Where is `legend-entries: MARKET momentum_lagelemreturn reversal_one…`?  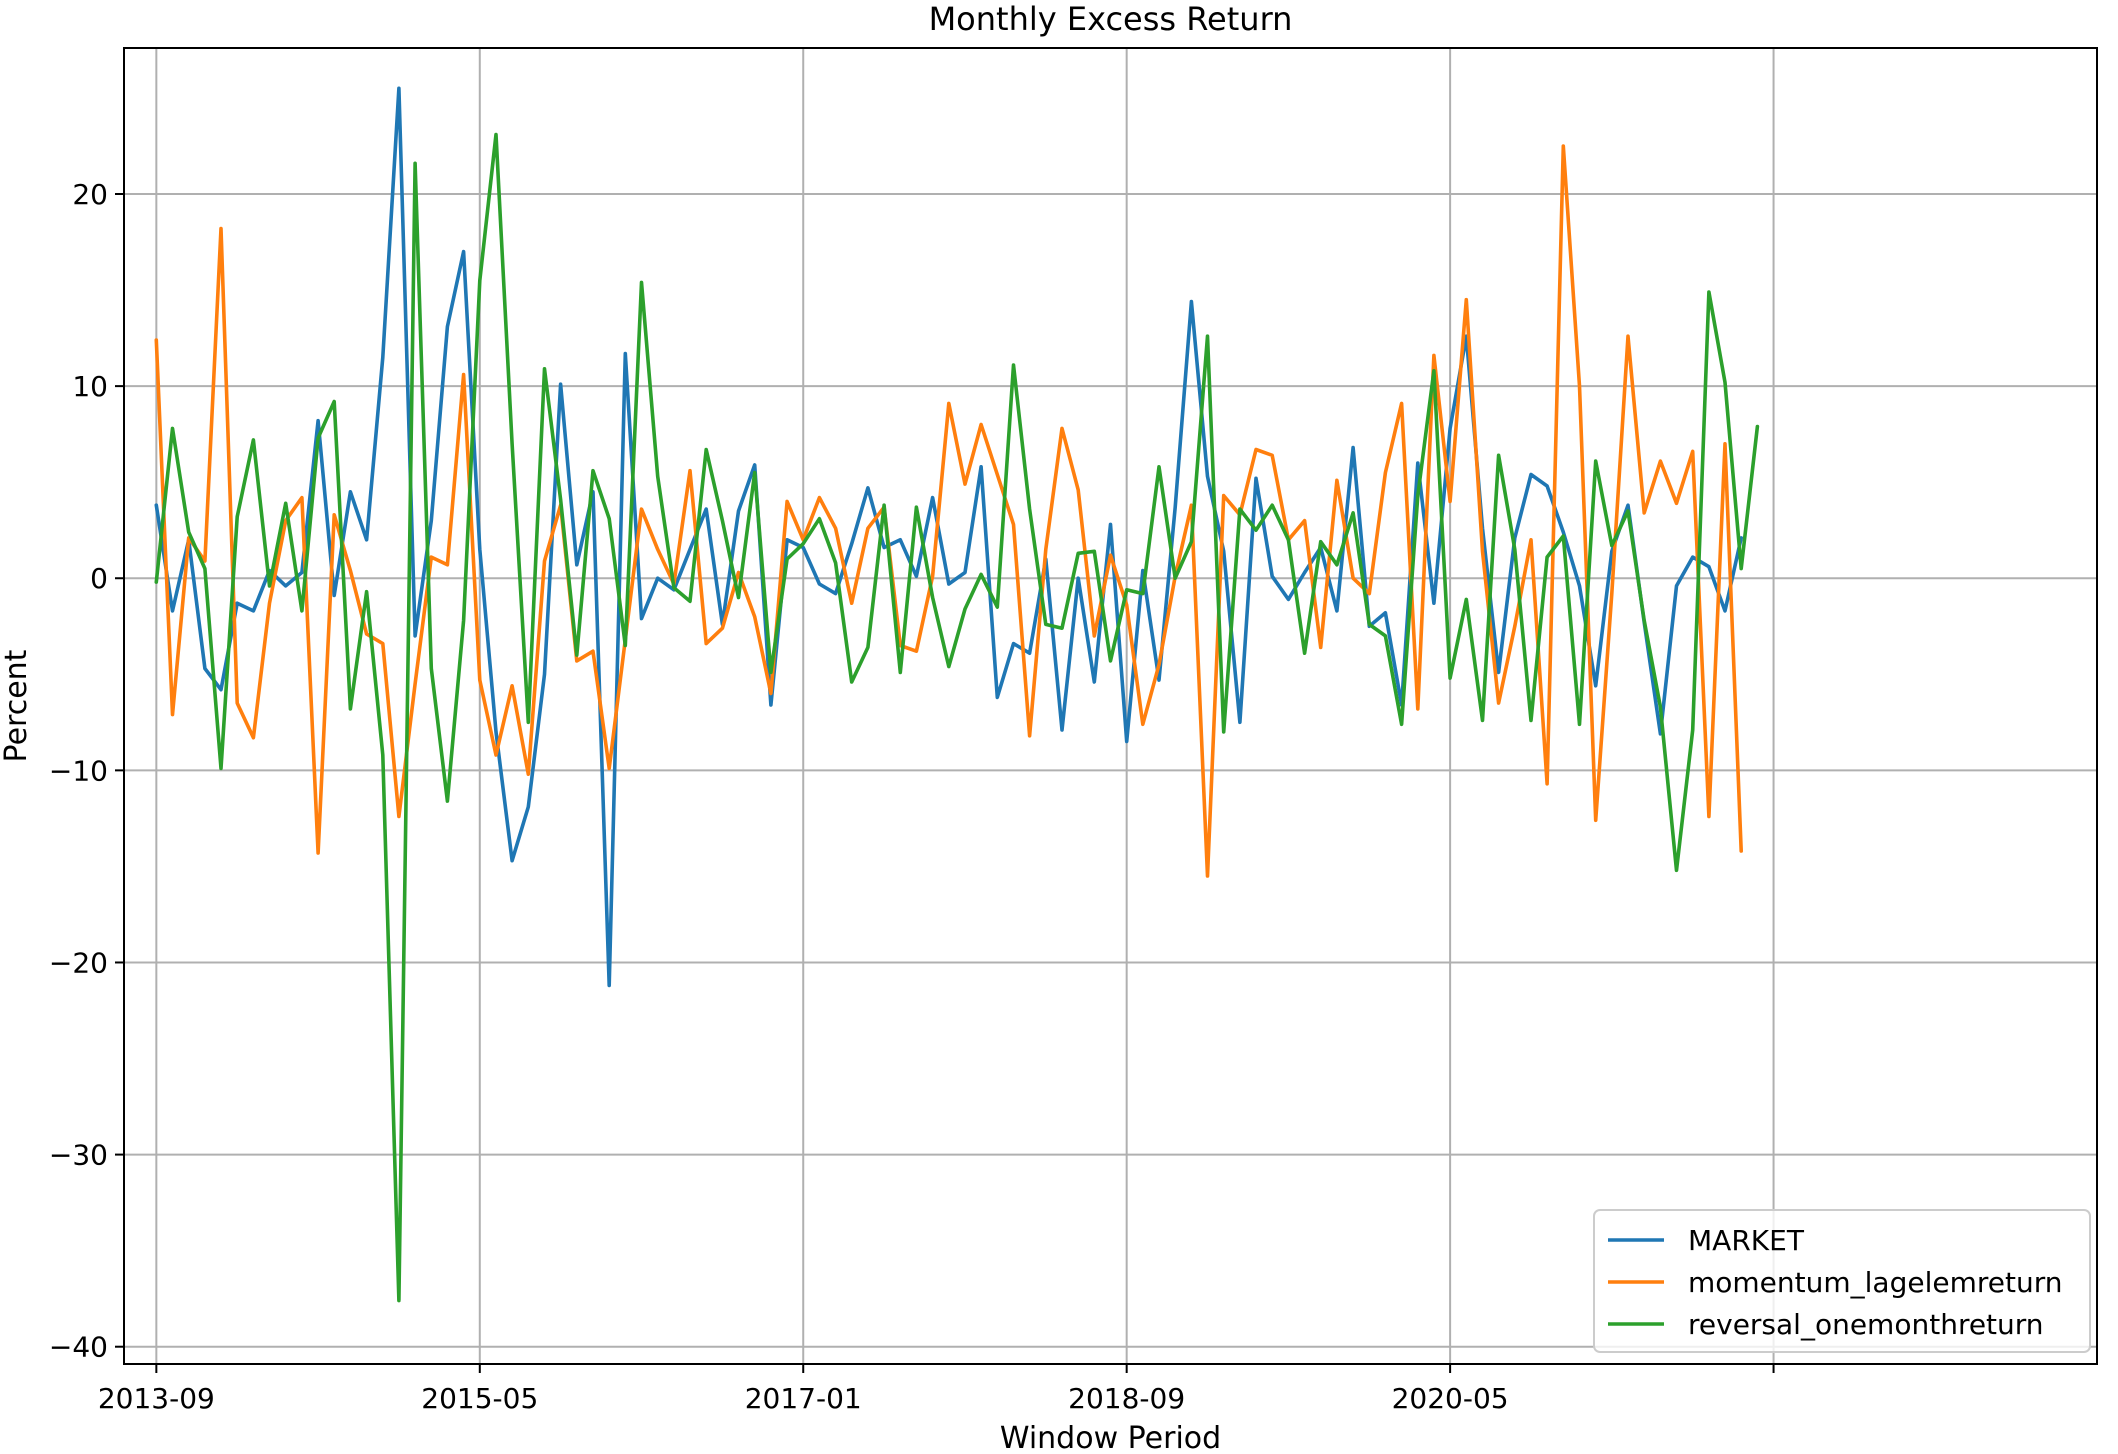
legend-entries: MARKET momentum_lagelemreturn reversal_one… is located at coordinates (1835, 1282).